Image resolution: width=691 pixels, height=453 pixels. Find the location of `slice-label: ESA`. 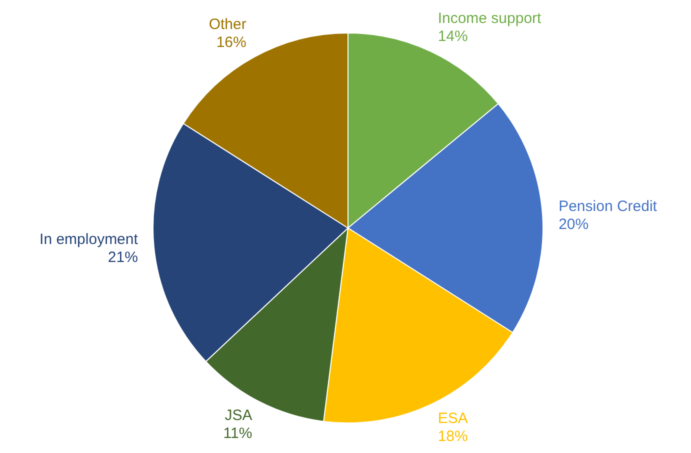

slice-label: ESA is located at coordinates (453, 418).